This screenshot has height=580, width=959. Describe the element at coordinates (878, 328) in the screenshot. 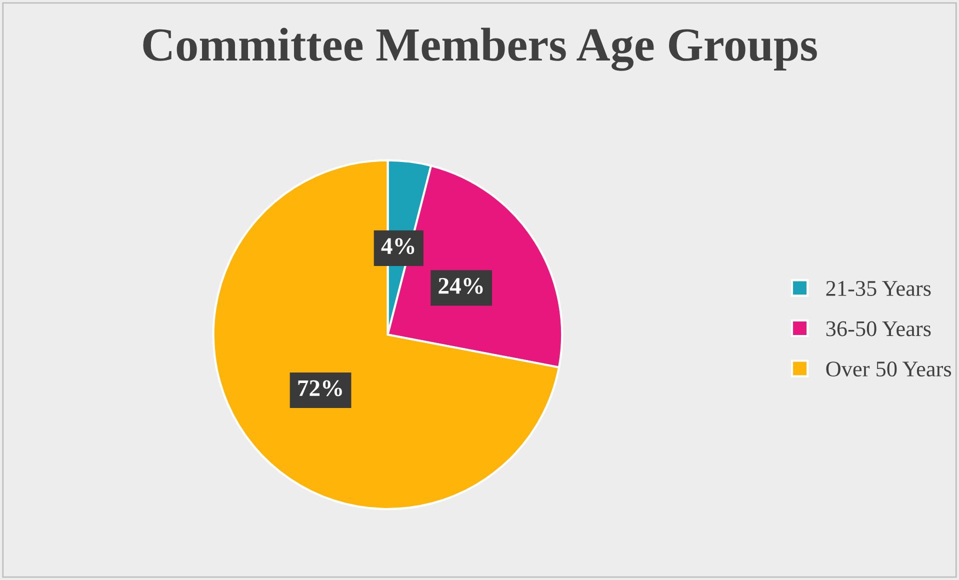

I see `legend-label: 36-50 Years` at that location.